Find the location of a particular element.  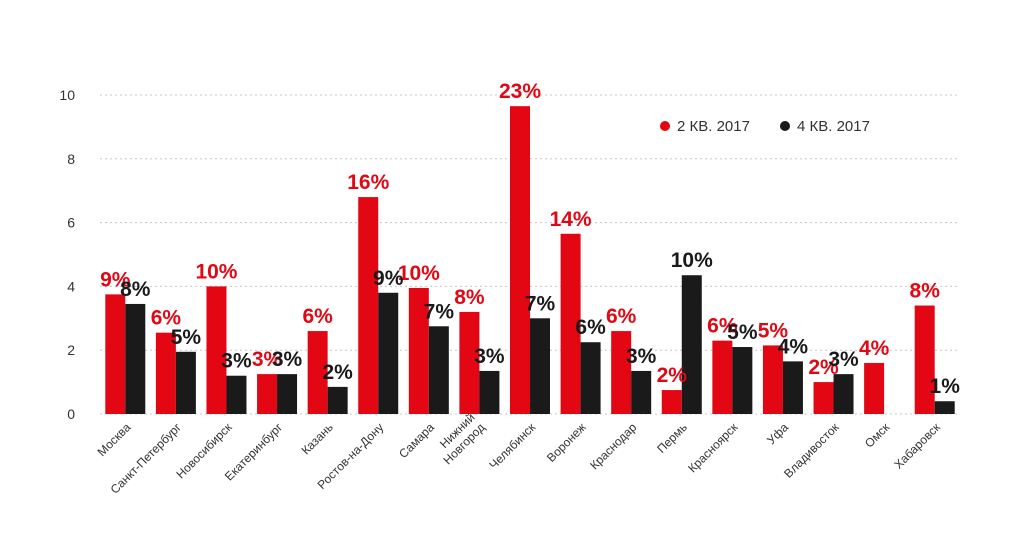

data-label: 16% is located at coordinates (368, 182).